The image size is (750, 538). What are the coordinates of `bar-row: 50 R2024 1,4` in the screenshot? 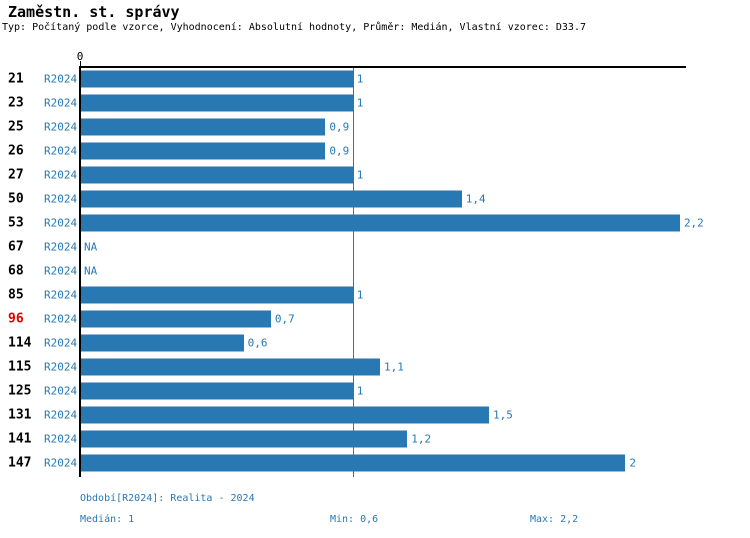 It's located at (375, 199).